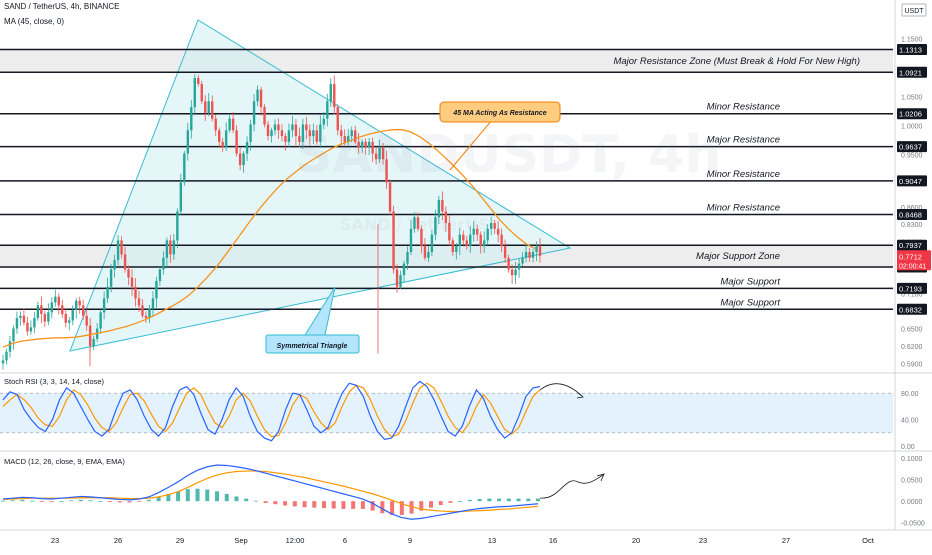 Image resolution: width=932 pixels, height=555 pixels. I want to click on currency-badge, so click(914, 10).